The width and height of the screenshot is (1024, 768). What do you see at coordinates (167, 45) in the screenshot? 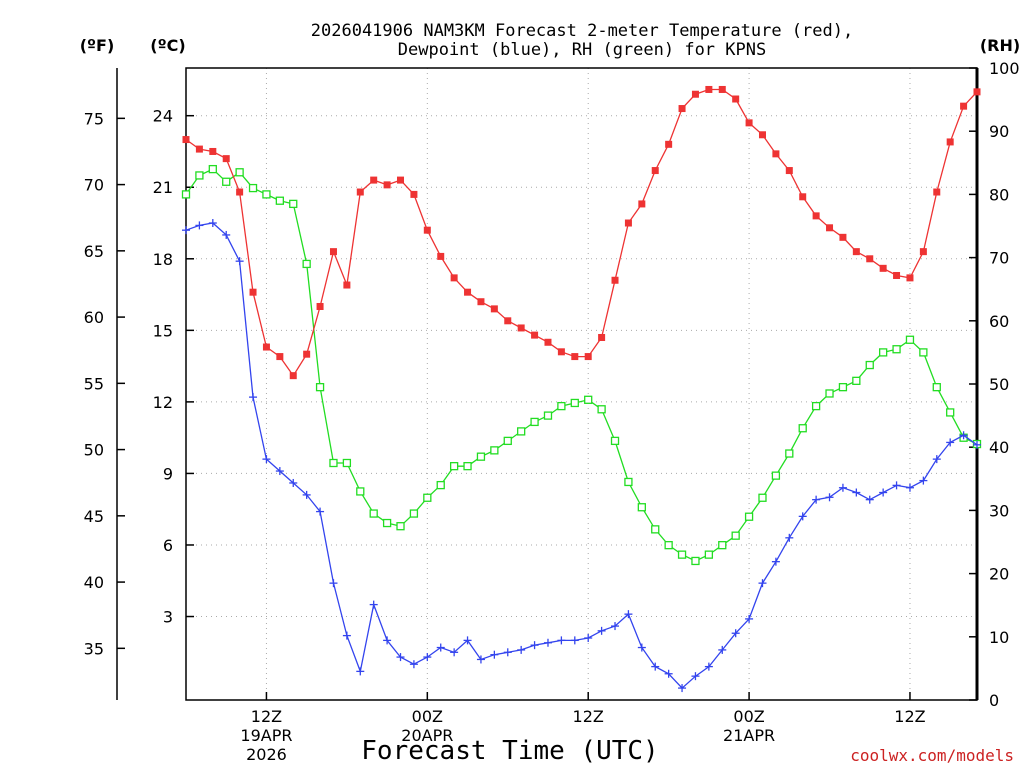
I see `celsius-axis-label: (ºC)` at bounding box center [167, 45].